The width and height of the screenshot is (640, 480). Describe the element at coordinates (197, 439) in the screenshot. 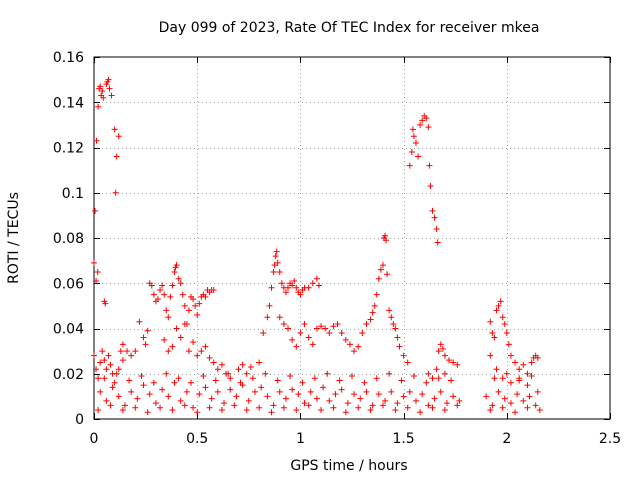

I see `x-tick-label: 0.5` at that location.